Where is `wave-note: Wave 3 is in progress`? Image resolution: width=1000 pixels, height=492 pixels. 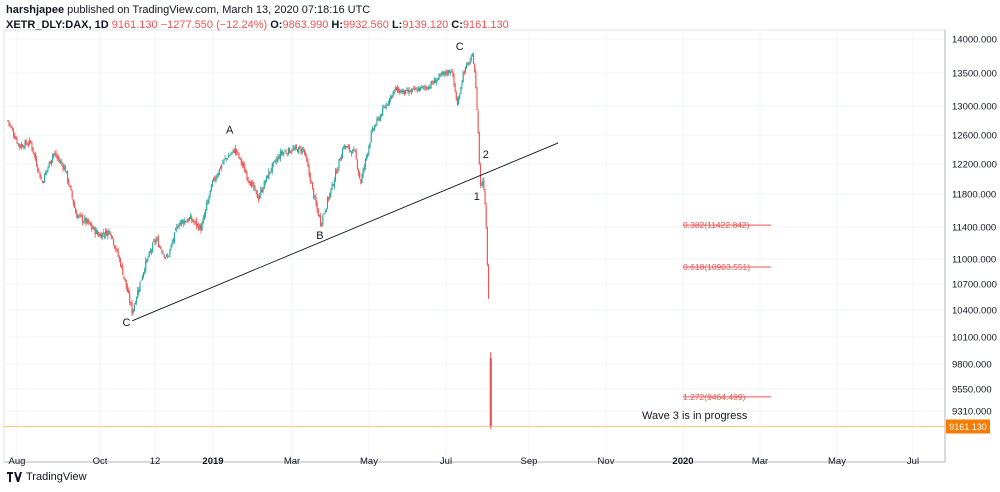 wave-note: Wave 3 is in progress is located at coordinates (695, 416).